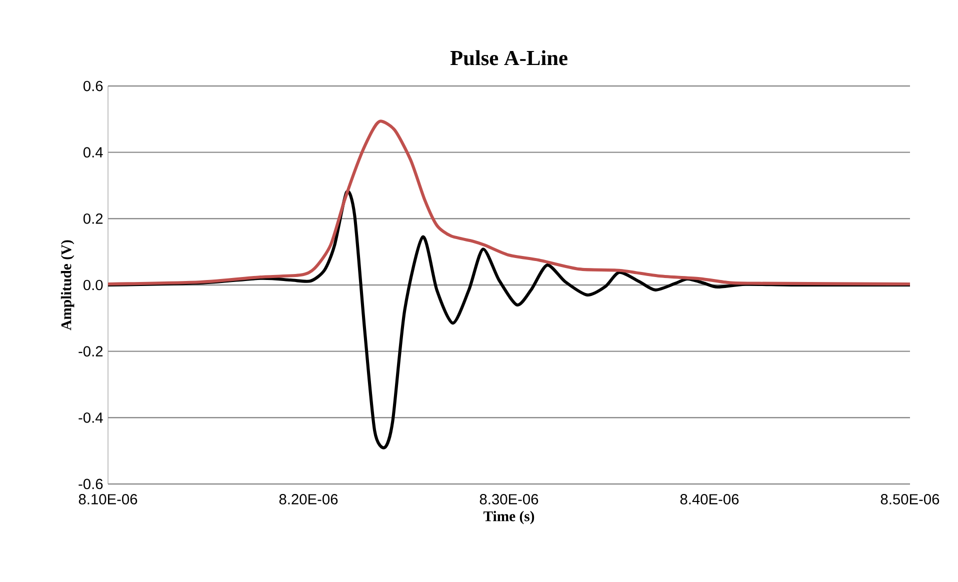 The image size is (958, 582). What do you see at coordinates (308, 499) in the screenshot?
I see `x-tick-label: 8.20E-06` at bounding box center [308, 499].